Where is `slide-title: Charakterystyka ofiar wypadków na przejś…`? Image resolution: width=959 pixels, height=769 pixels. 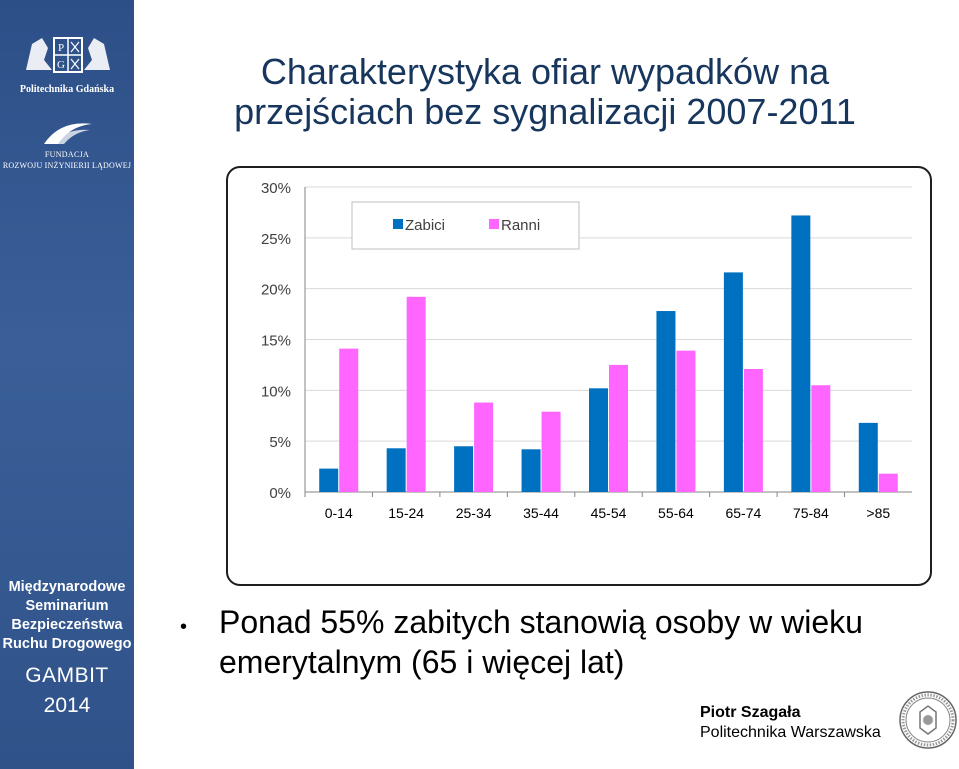
slide-title: Charakterystyka ofiar wypadków na przejś… is located at coordinates (545, 92).